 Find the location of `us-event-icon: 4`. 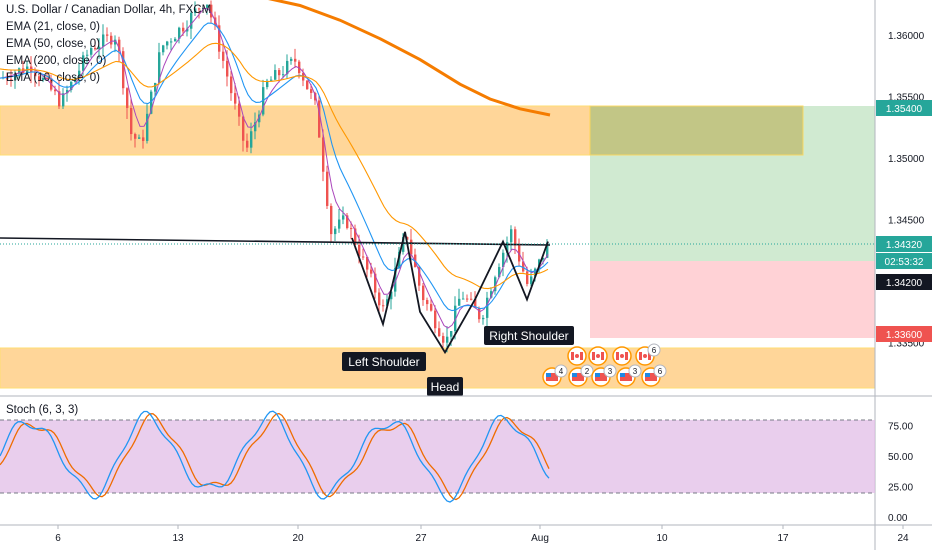

us-event-icon: 4 is located at coordinates (555, 375).